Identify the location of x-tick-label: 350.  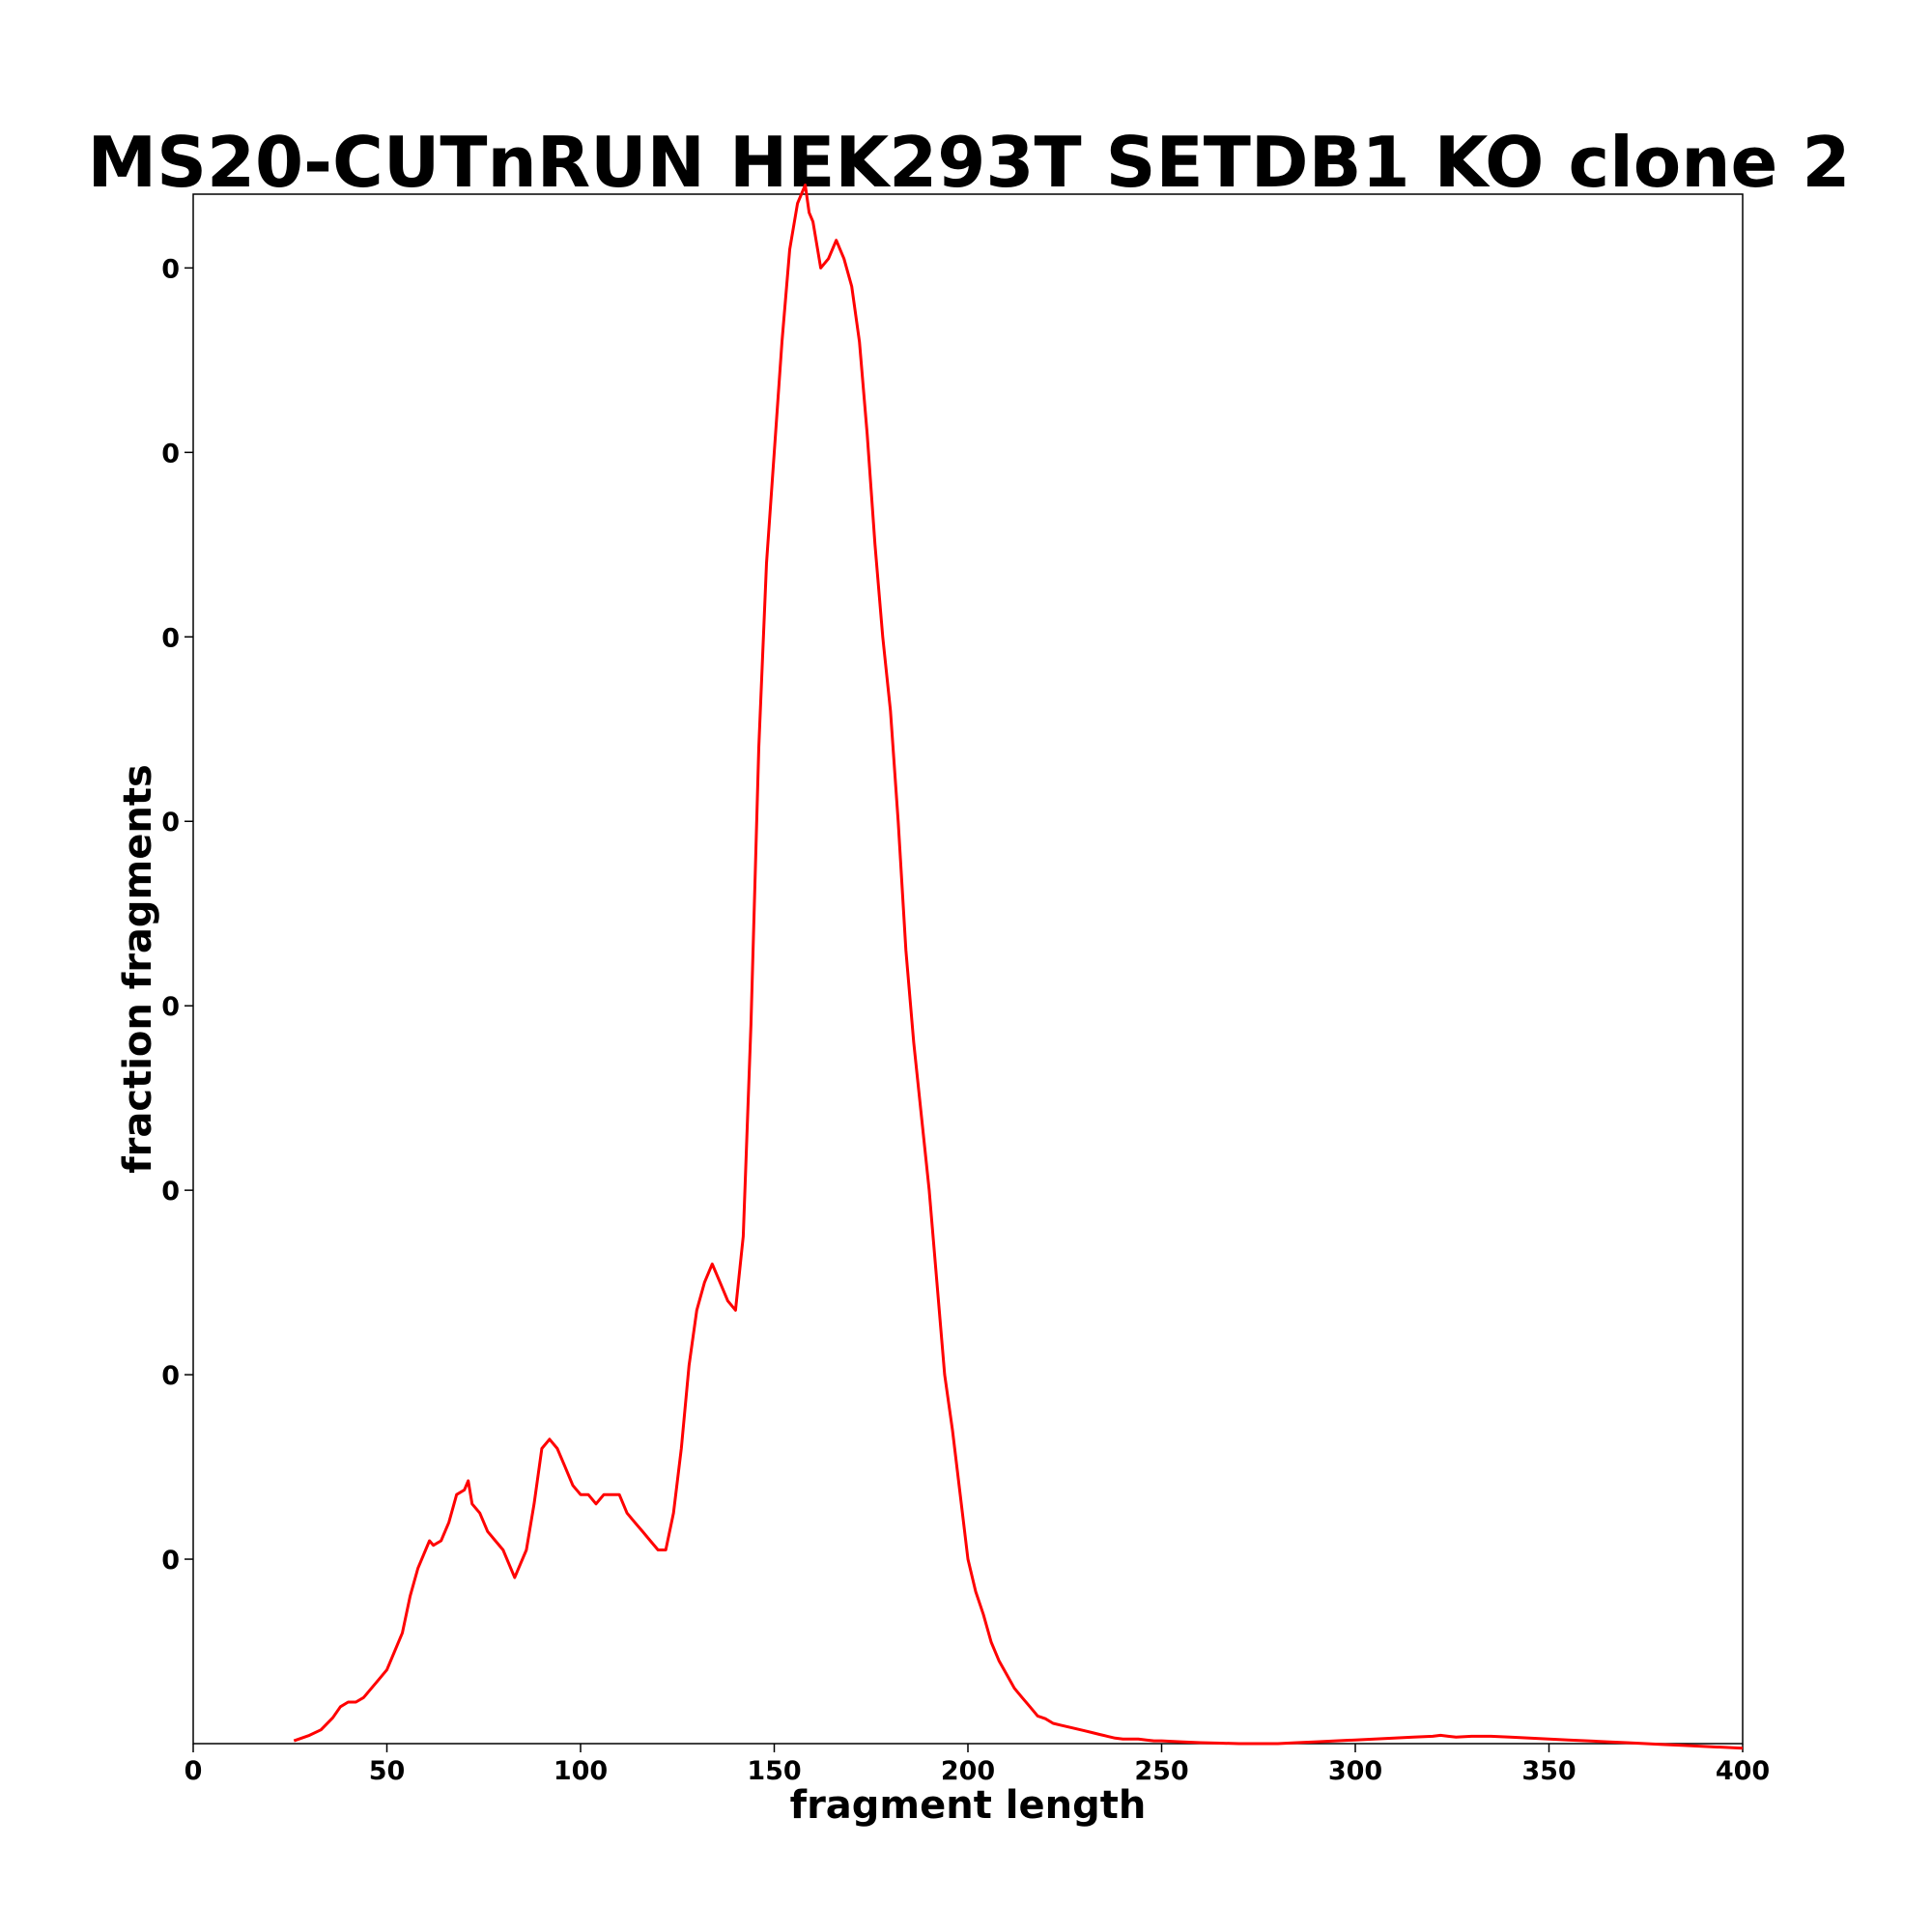
(1548, 1771).